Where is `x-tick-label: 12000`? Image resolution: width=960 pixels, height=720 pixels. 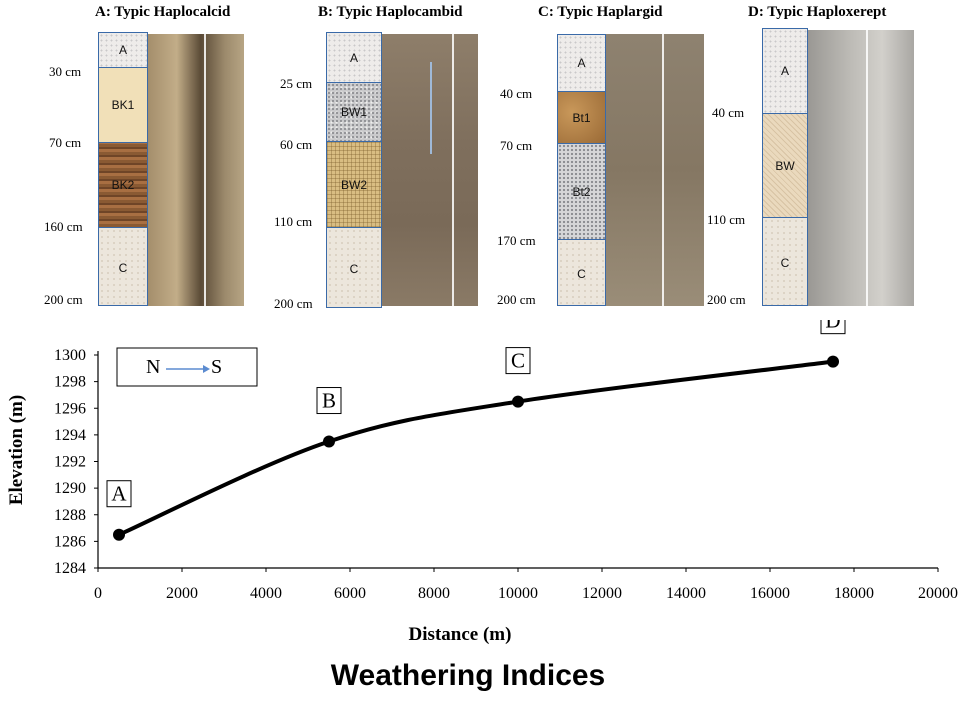 x-tick-label: 12000 is located at coordinates (602, 593).